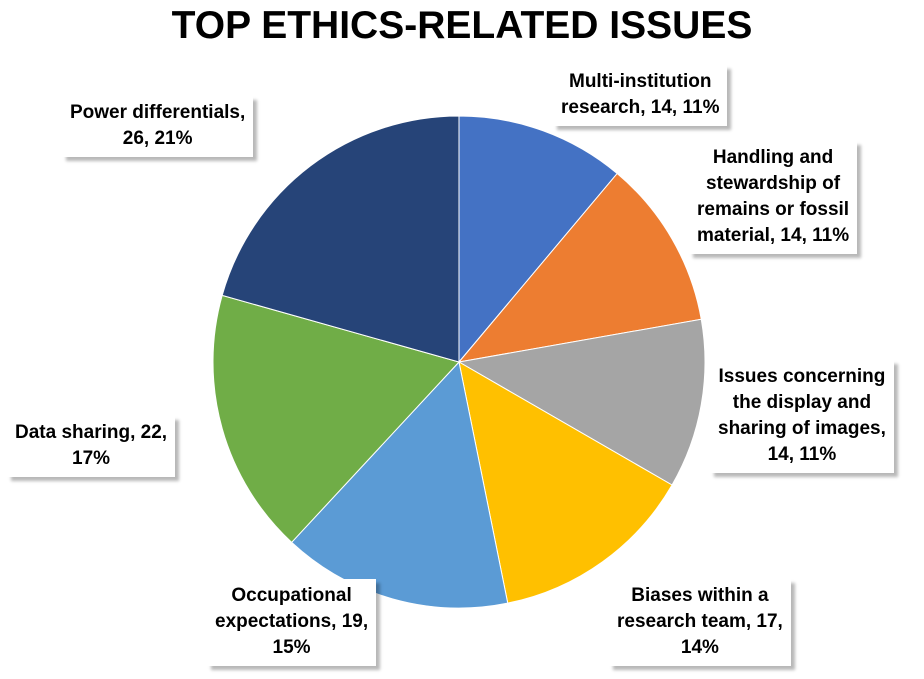  What do you see at coordinates (158, 126) in the screenshot?
I see `data-label-7: Power differentials, 26, 21%` at bounding box center [158, 126].